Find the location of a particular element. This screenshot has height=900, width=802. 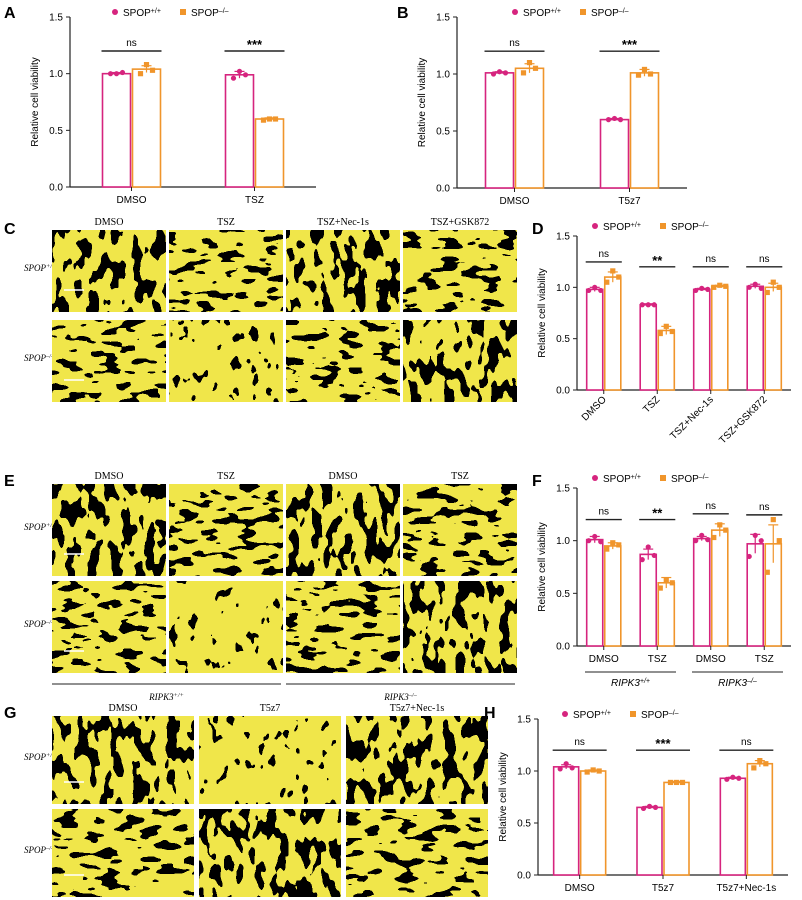

x-tick-label: TSZ+GSK872 is located at coordinates (743, 420).